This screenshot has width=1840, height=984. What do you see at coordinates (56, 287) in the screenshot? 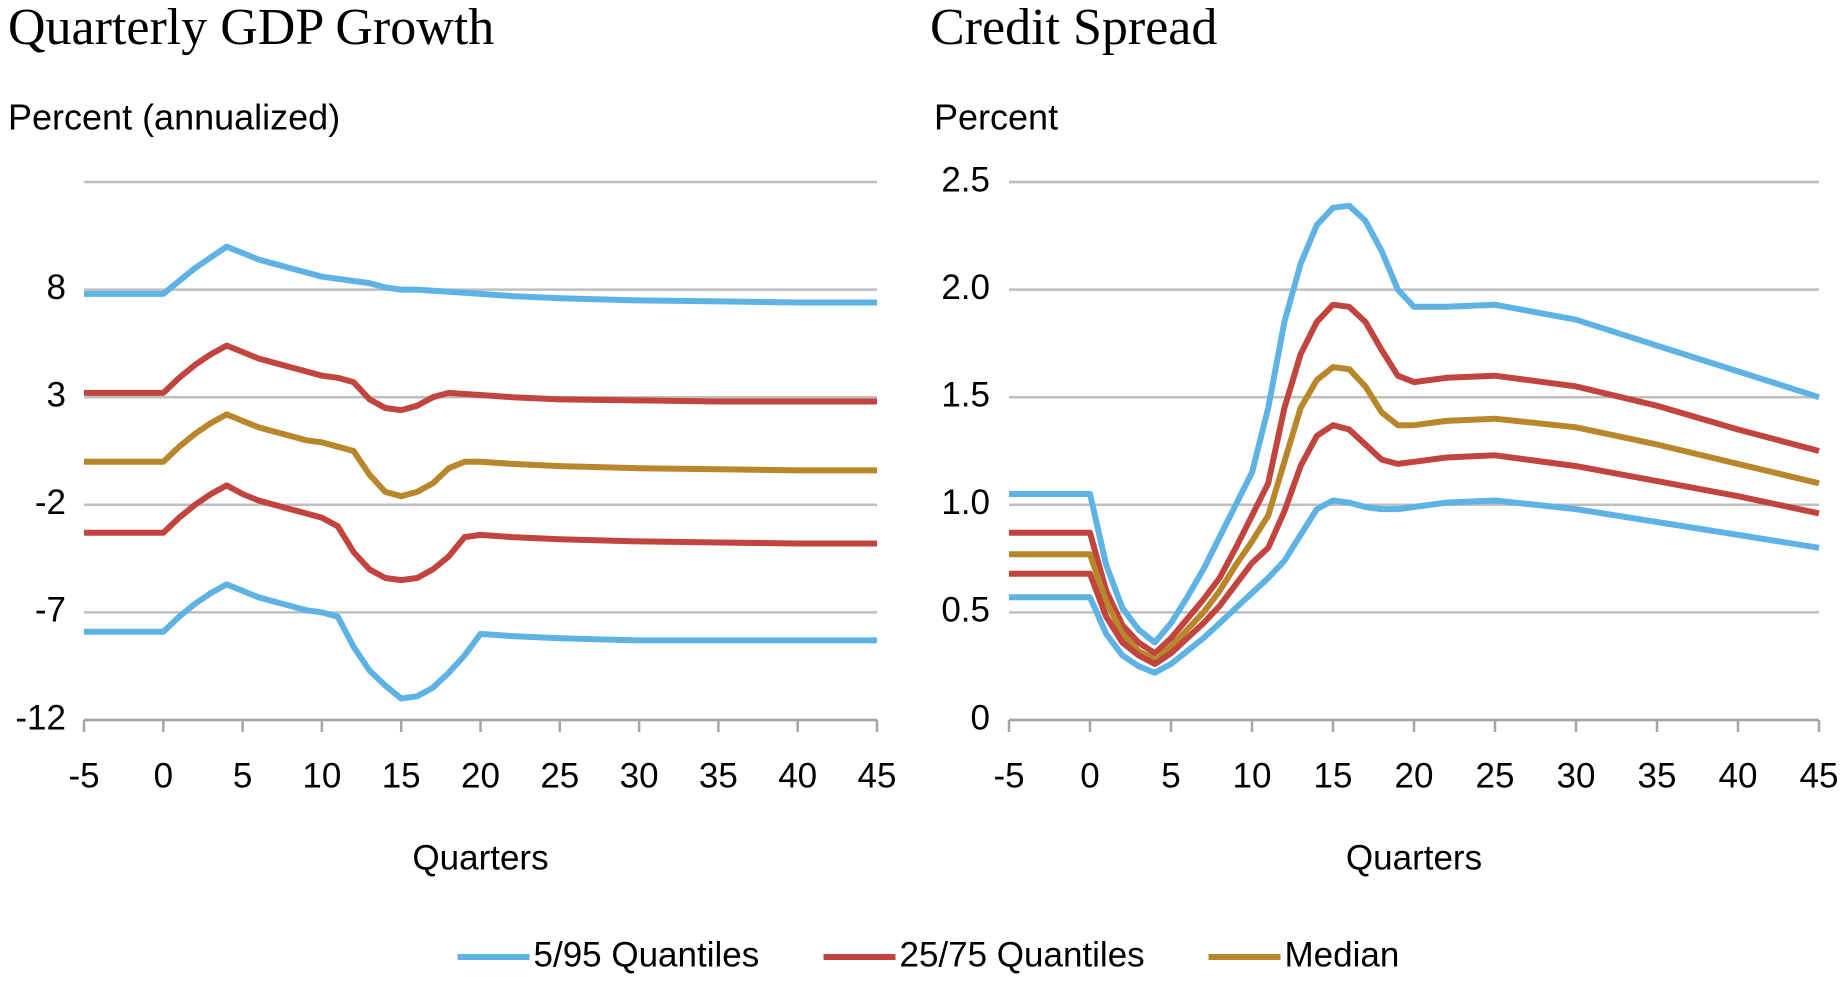
I see `y-tick-label: 8` at bounding box center [56, 287].